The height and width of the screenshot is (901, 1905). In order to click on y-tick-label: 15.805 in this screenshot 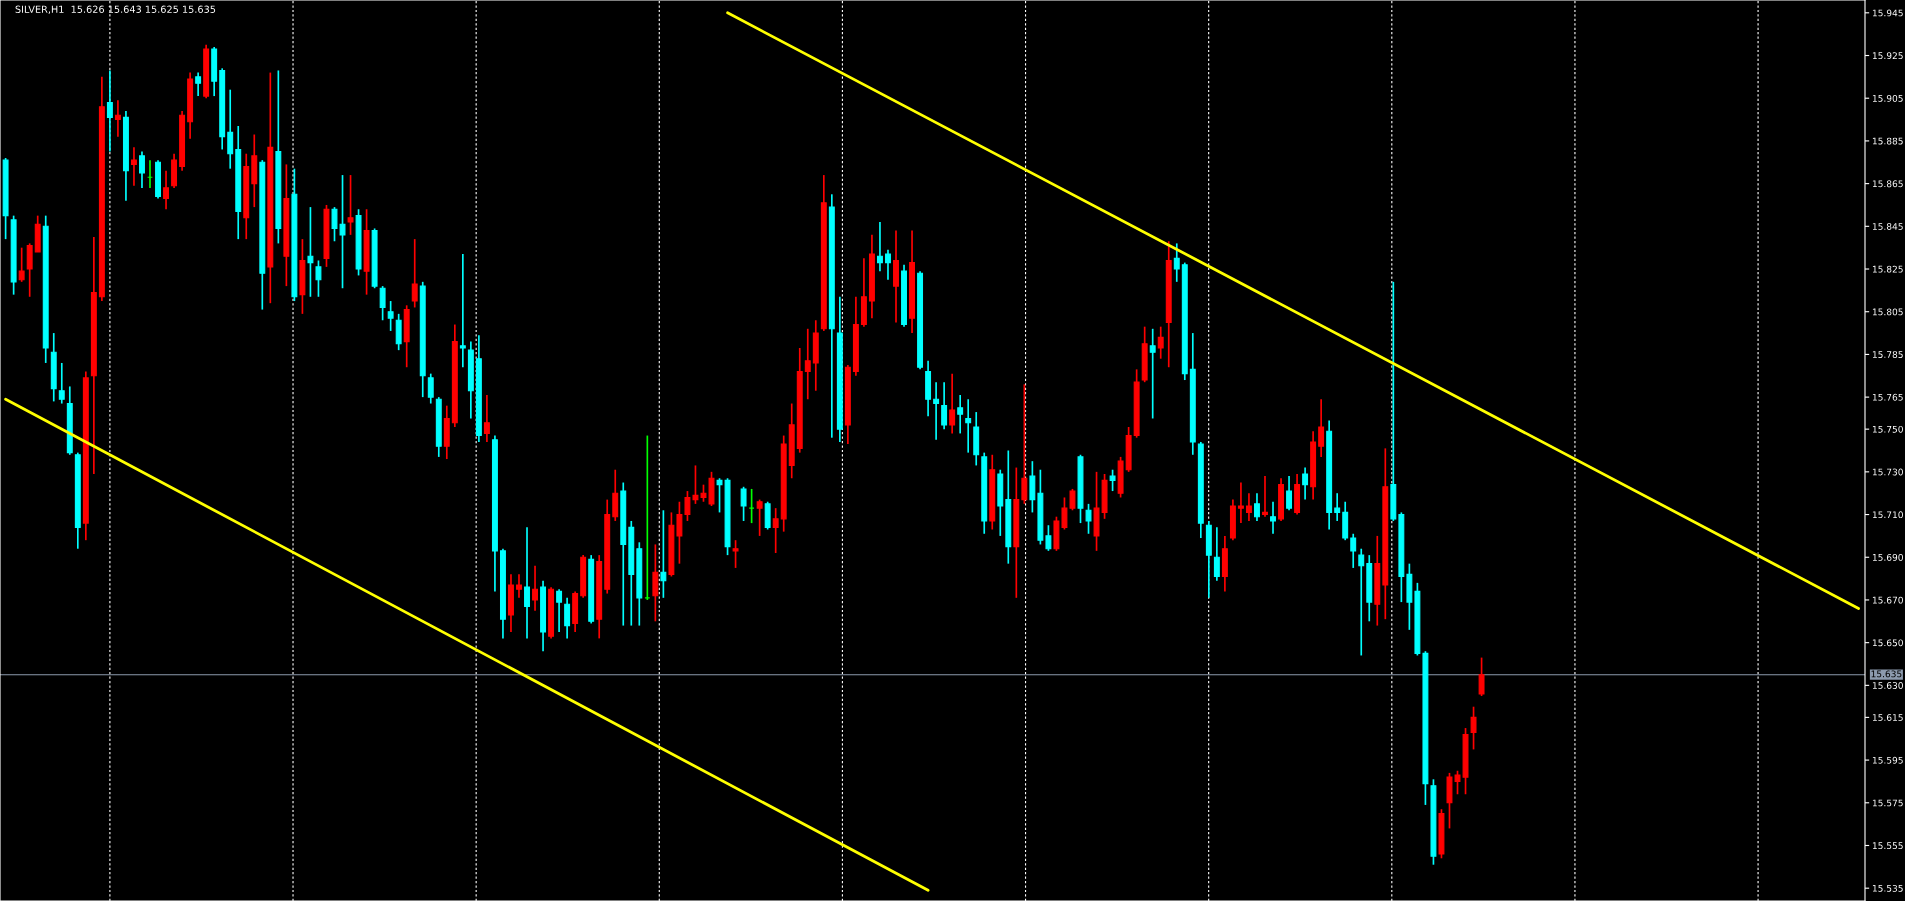, I will do `click(1887, 312)`.